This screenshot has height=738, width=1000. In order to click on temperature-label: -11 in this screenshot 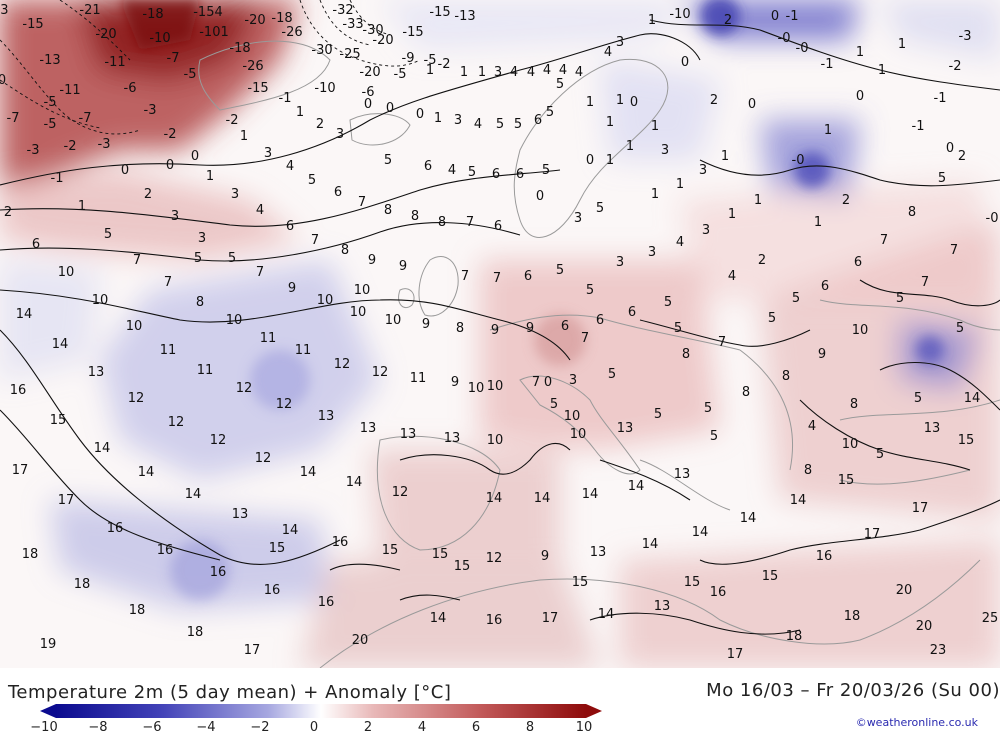, I will do `click(114, 62)`.